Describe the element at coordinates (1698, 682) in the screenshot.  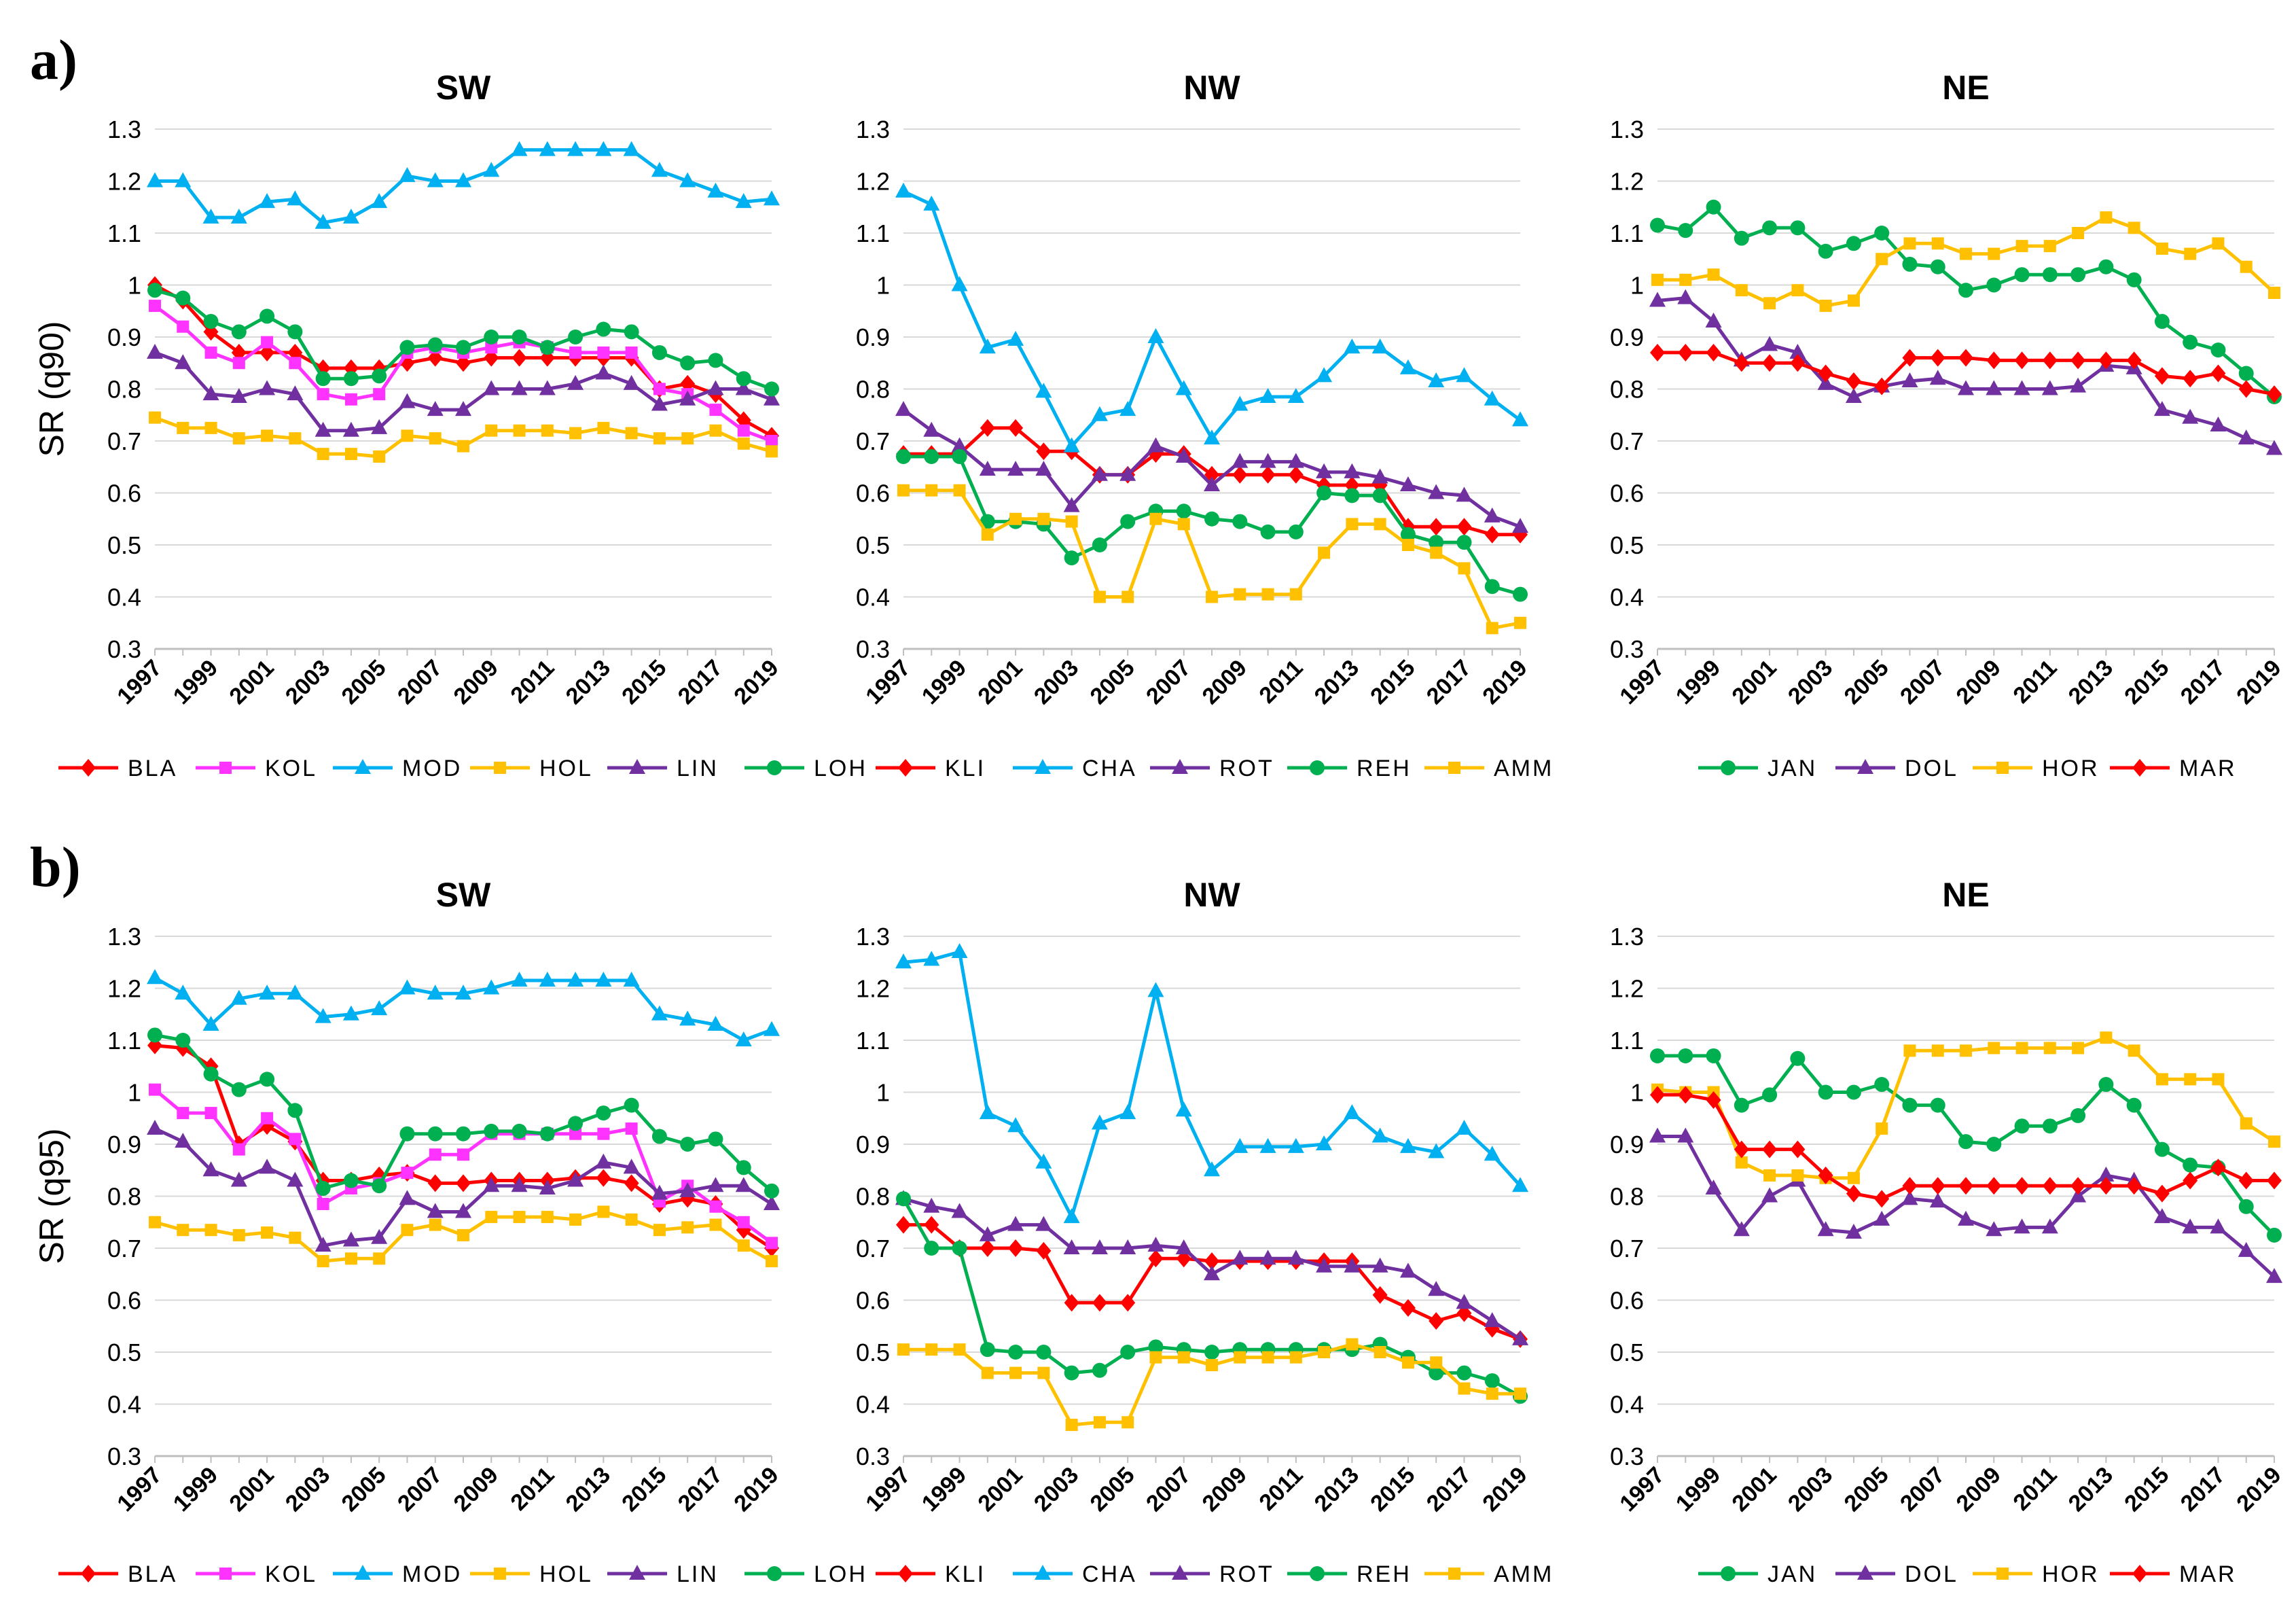
I see `x-tick-label: 1999` at that location.